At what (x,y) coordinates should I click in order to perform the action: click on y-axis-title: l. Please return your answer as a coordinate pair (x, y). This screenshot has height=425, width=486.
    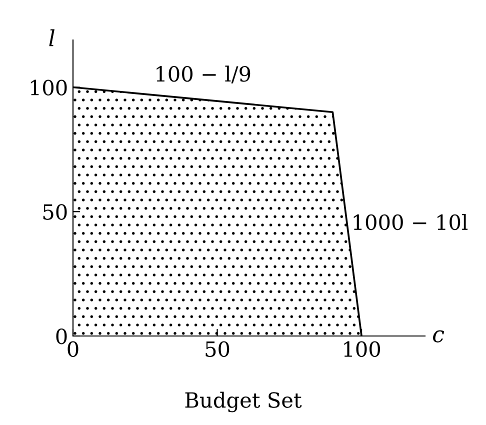
    Looking at the image, I should click on (51, 37).